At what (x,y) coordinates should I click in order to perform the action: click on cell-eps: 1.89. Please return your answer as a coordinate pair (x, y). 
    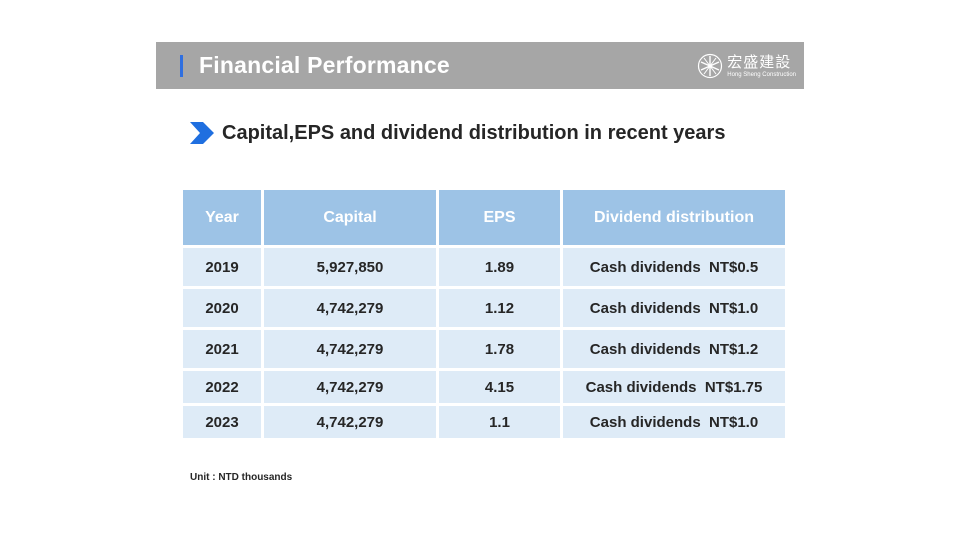
    Looking at the image, I should click on (499, 267).